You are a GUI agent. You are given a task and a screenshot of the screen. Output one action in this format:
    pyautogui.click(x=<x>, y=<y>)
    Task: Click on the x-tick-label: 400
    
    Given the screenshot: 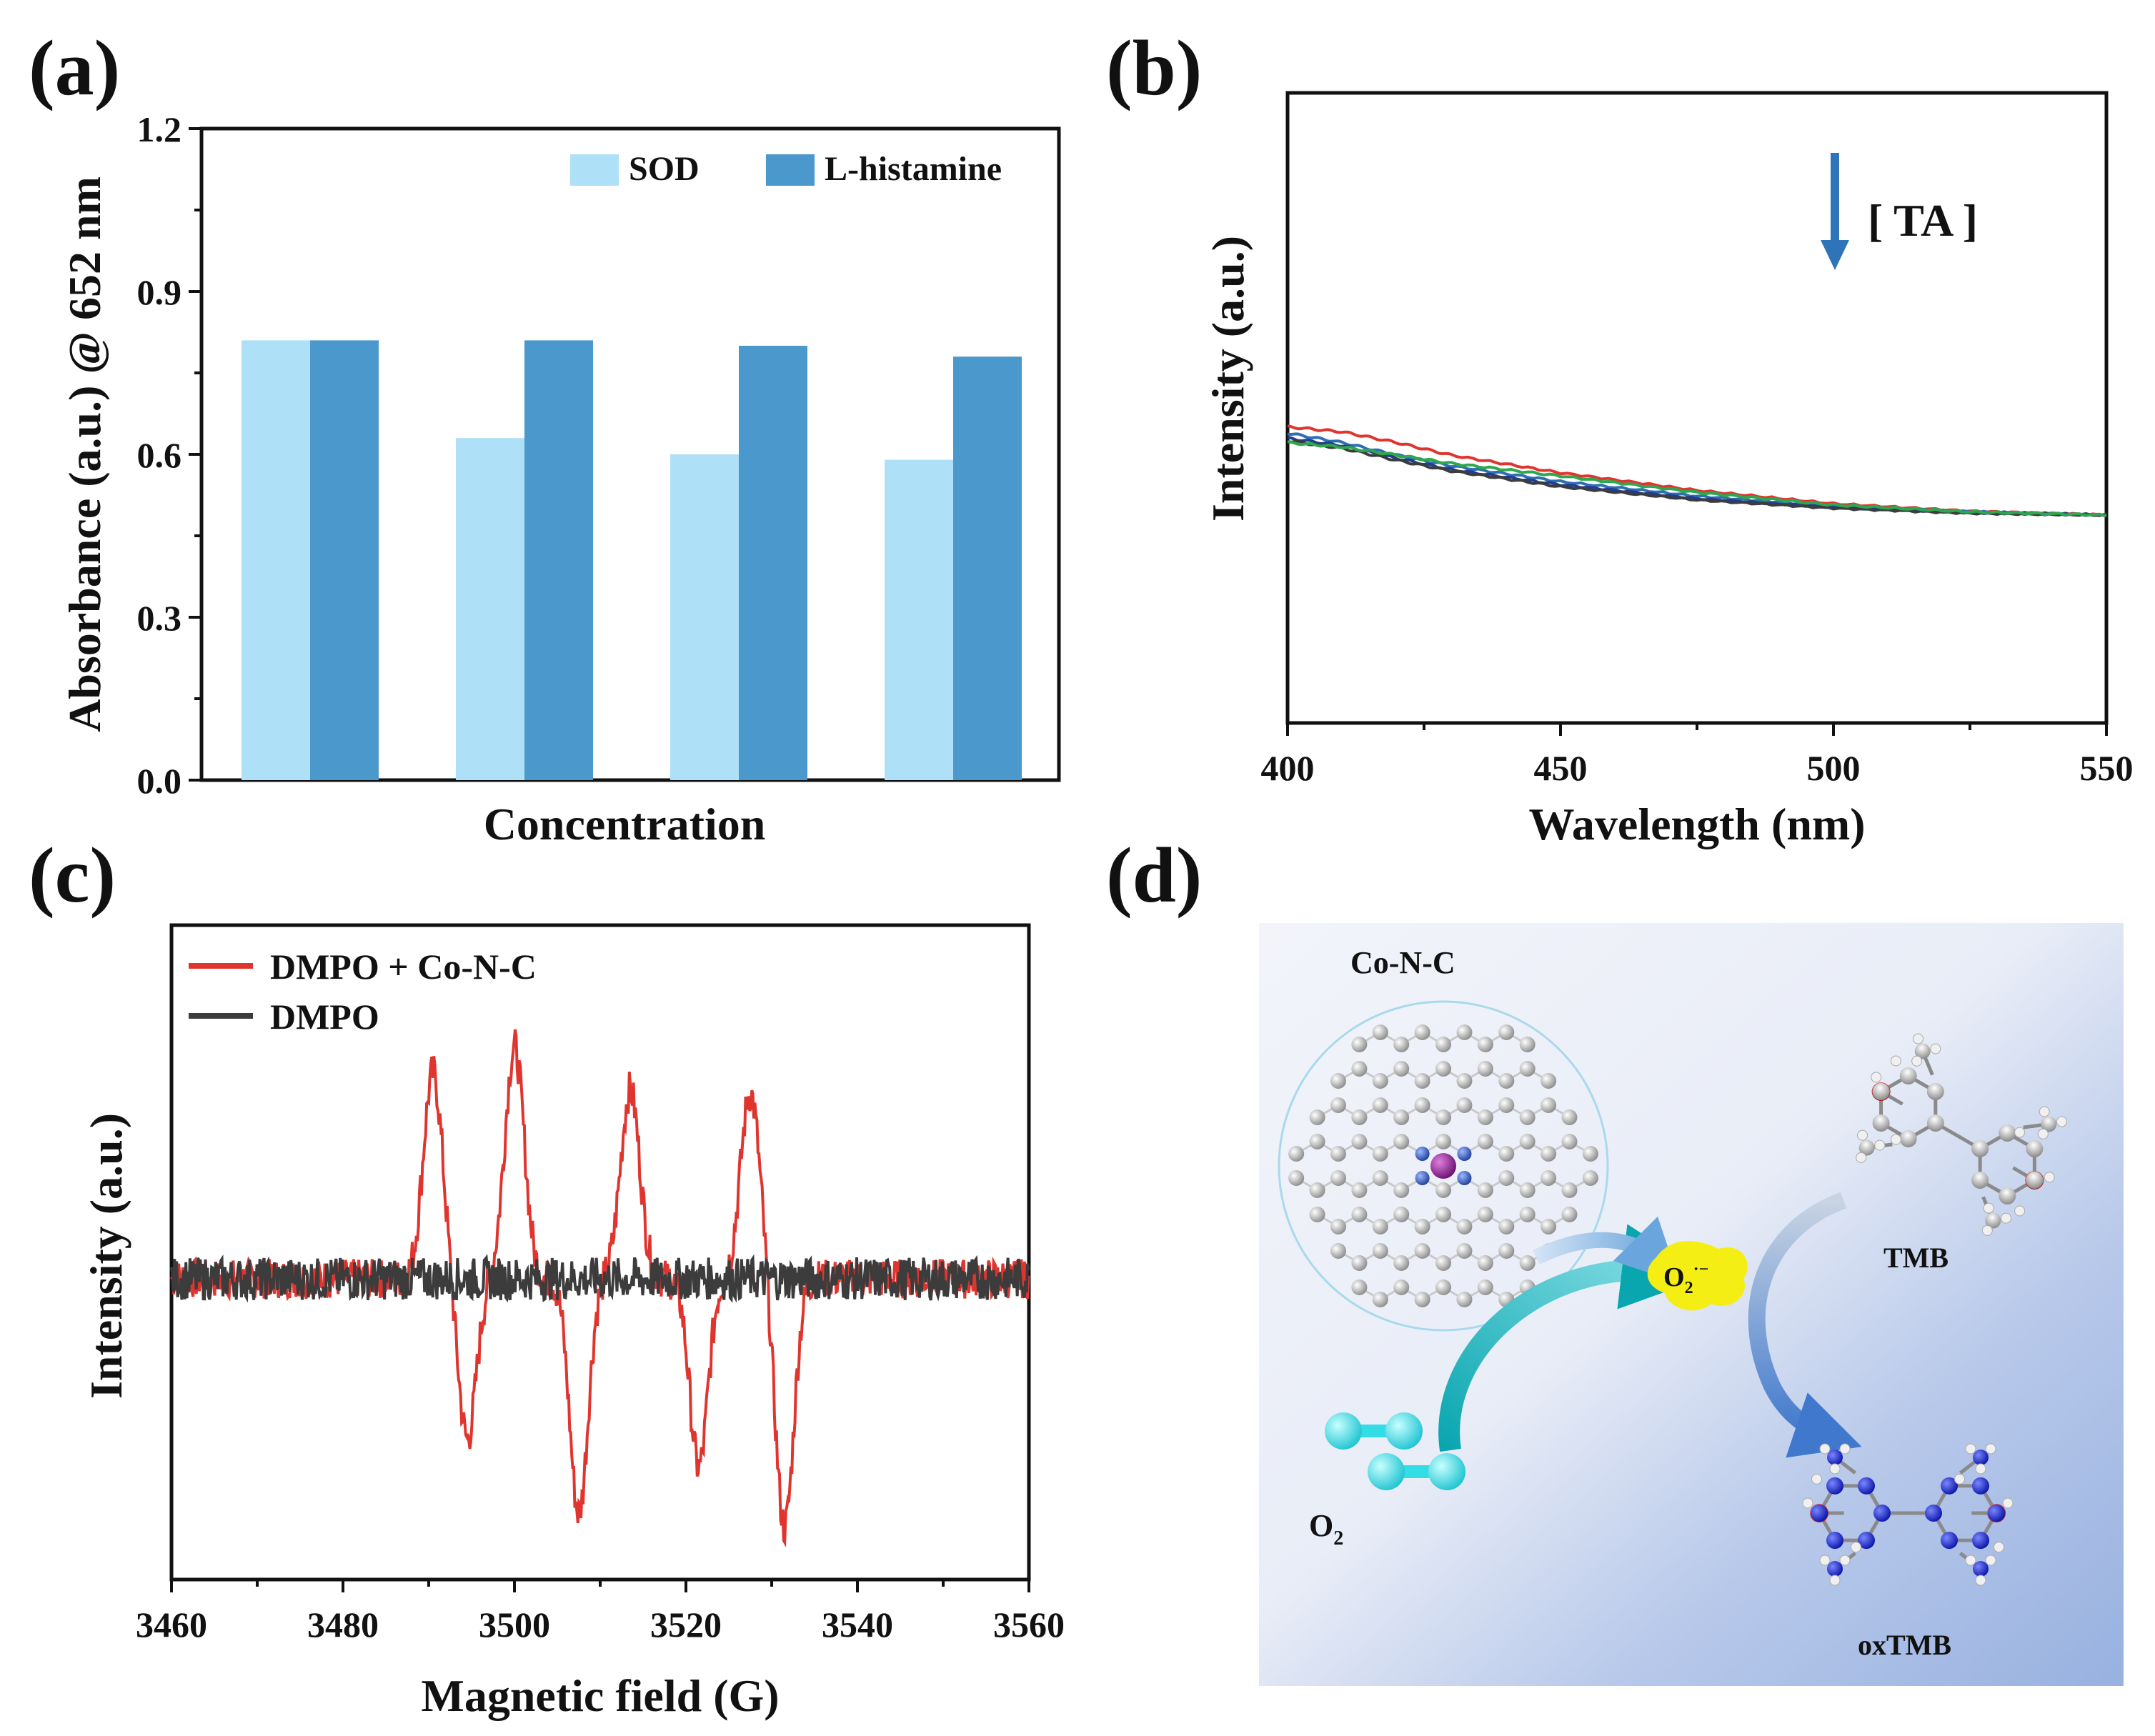 What is the action you would take?
    pyautogui.click(x=1288, y=768)
    